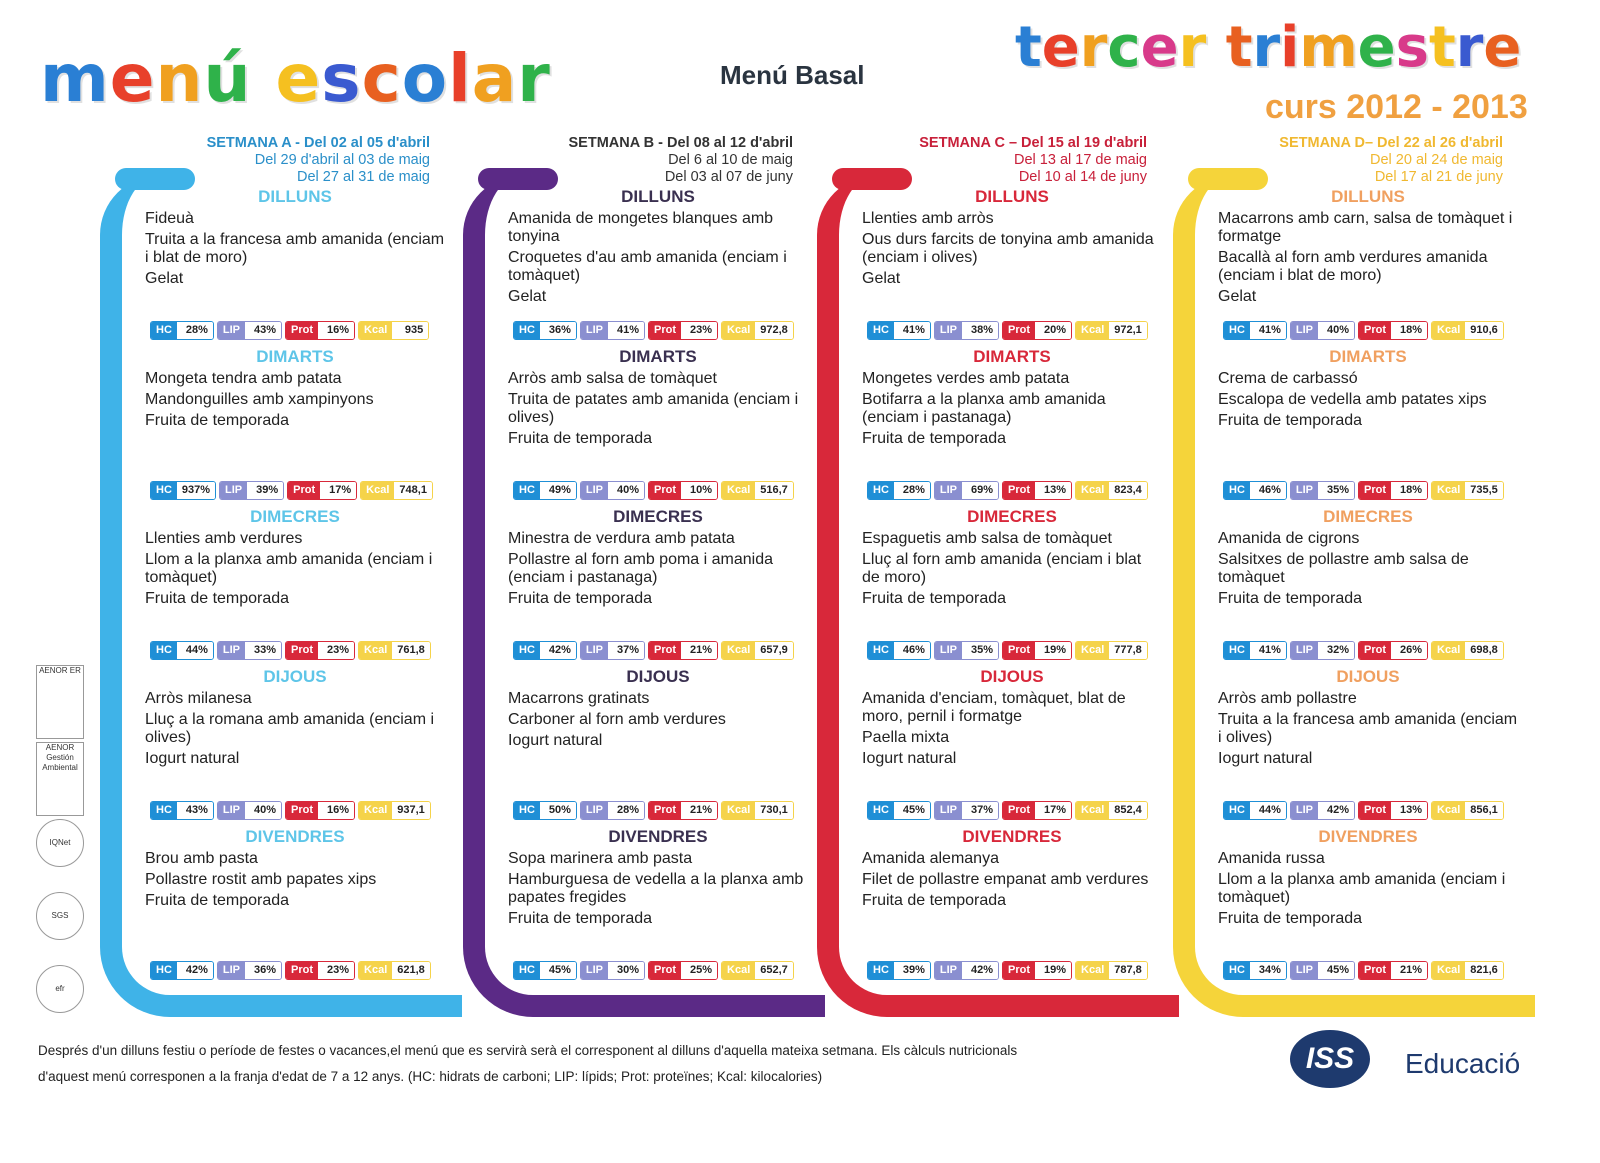  I want to click on week-bracket-cap, so click(872, 179).